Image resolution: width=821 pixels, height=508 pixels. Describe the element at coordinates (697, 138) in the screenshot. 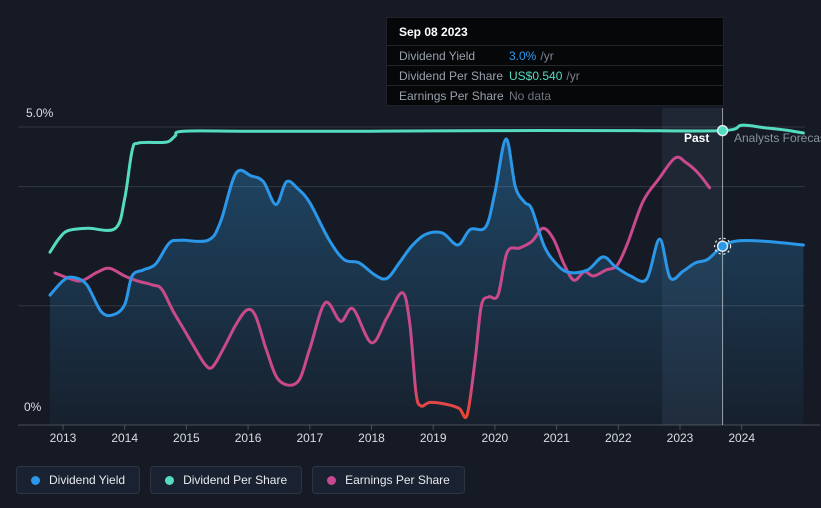

I see `past-label: Past` at that location.